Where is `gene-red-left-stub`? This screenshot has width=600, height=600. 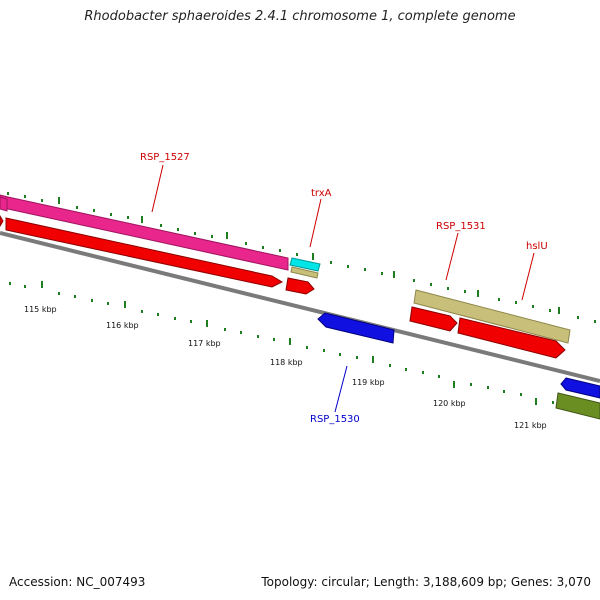
gene-red-left-stub is located at coordinates (2, 221).